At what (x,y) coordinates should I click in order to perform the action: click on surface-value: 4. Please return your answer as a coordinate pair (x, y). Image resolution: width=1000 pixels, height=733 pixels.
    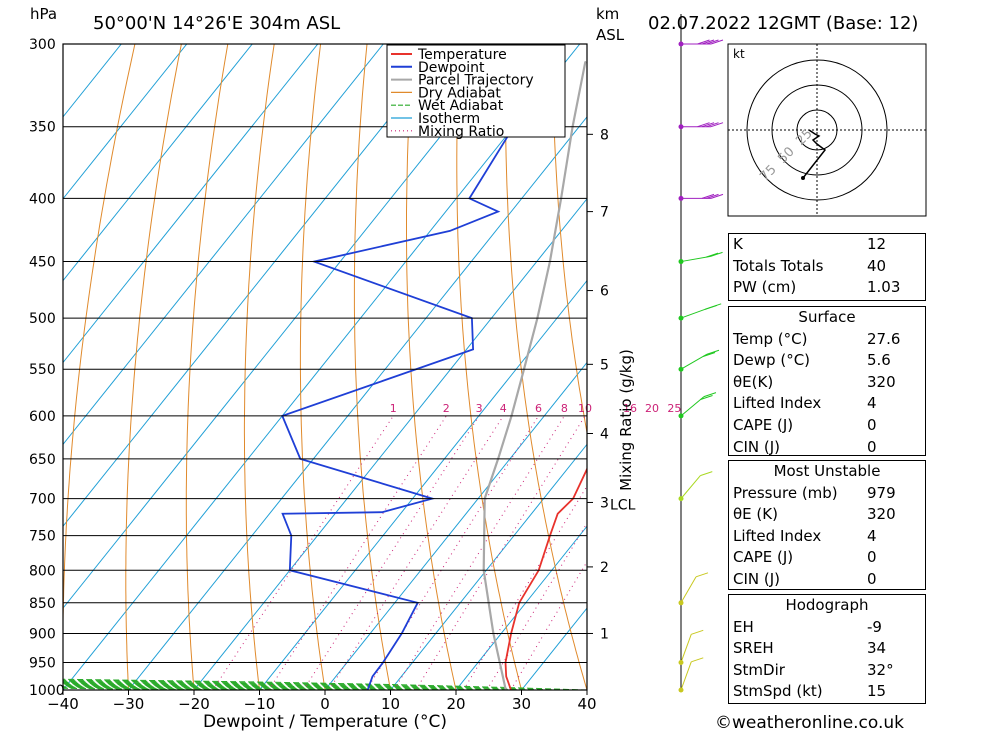
    Looking at the image, I should click on (872, 403).